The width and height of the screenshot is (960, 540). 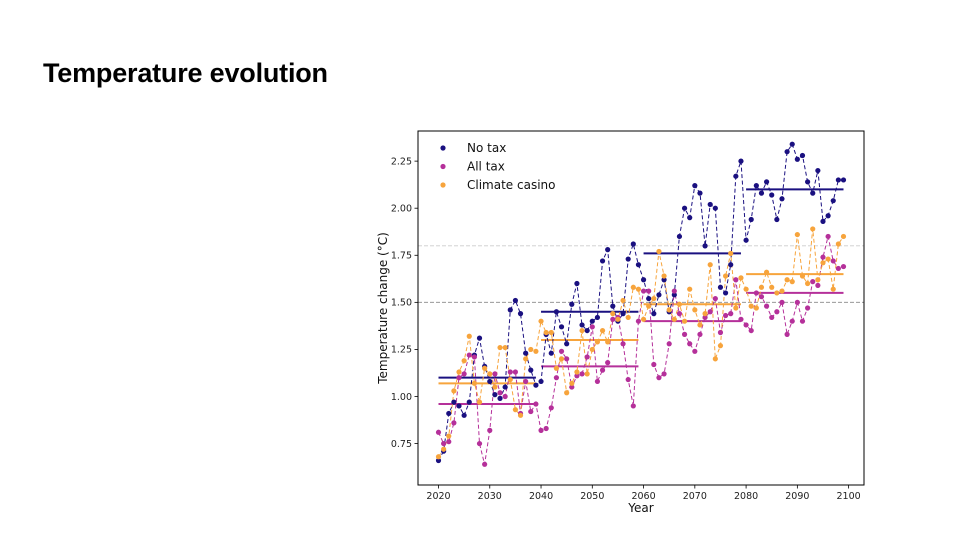 I want to click on y-tick-label: 1.75, so click(x=401, y=256).